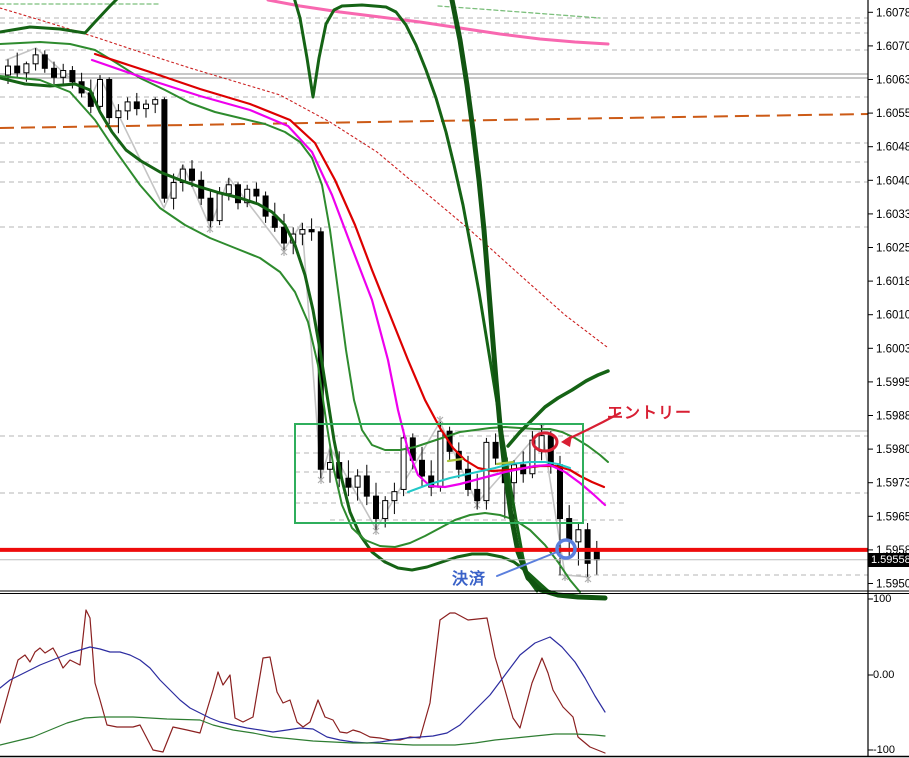 The image size is (909, 758). What do you see at coordinates (566, 549) in the screenshot?
I see `exit-circle-marker` at bounding box center [566, 549].